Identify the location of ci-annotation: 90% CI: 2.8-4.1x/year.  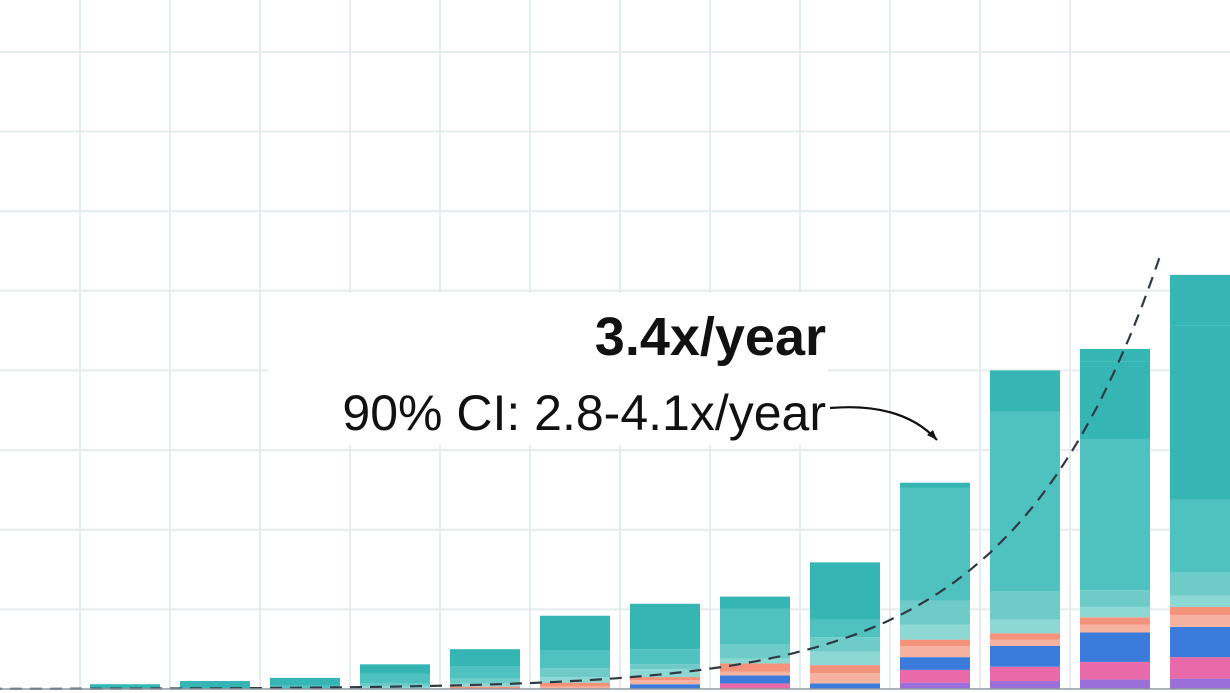
(584, 413).